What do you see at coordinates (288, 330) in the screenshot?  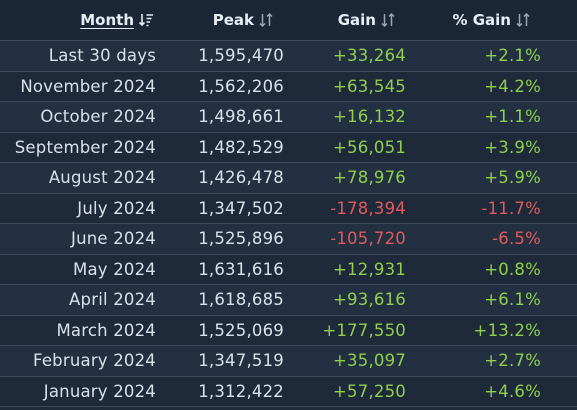 I see `table-row: March 2024 1,525,069 +177,550 +13.2%` at bounding box center [288, 330].